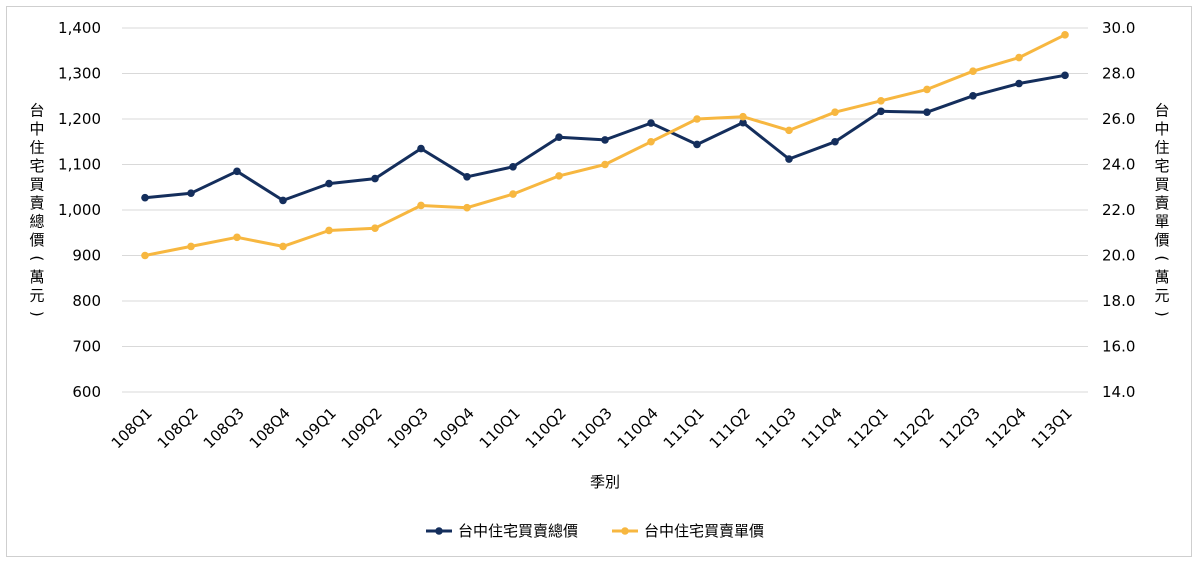 The height and width of the screenshot is (565, 1200). What do you see at coordinates (79, 74) in the screenshot?
I see `left-tick-label: 1,300` at bounding box center [79, 74].